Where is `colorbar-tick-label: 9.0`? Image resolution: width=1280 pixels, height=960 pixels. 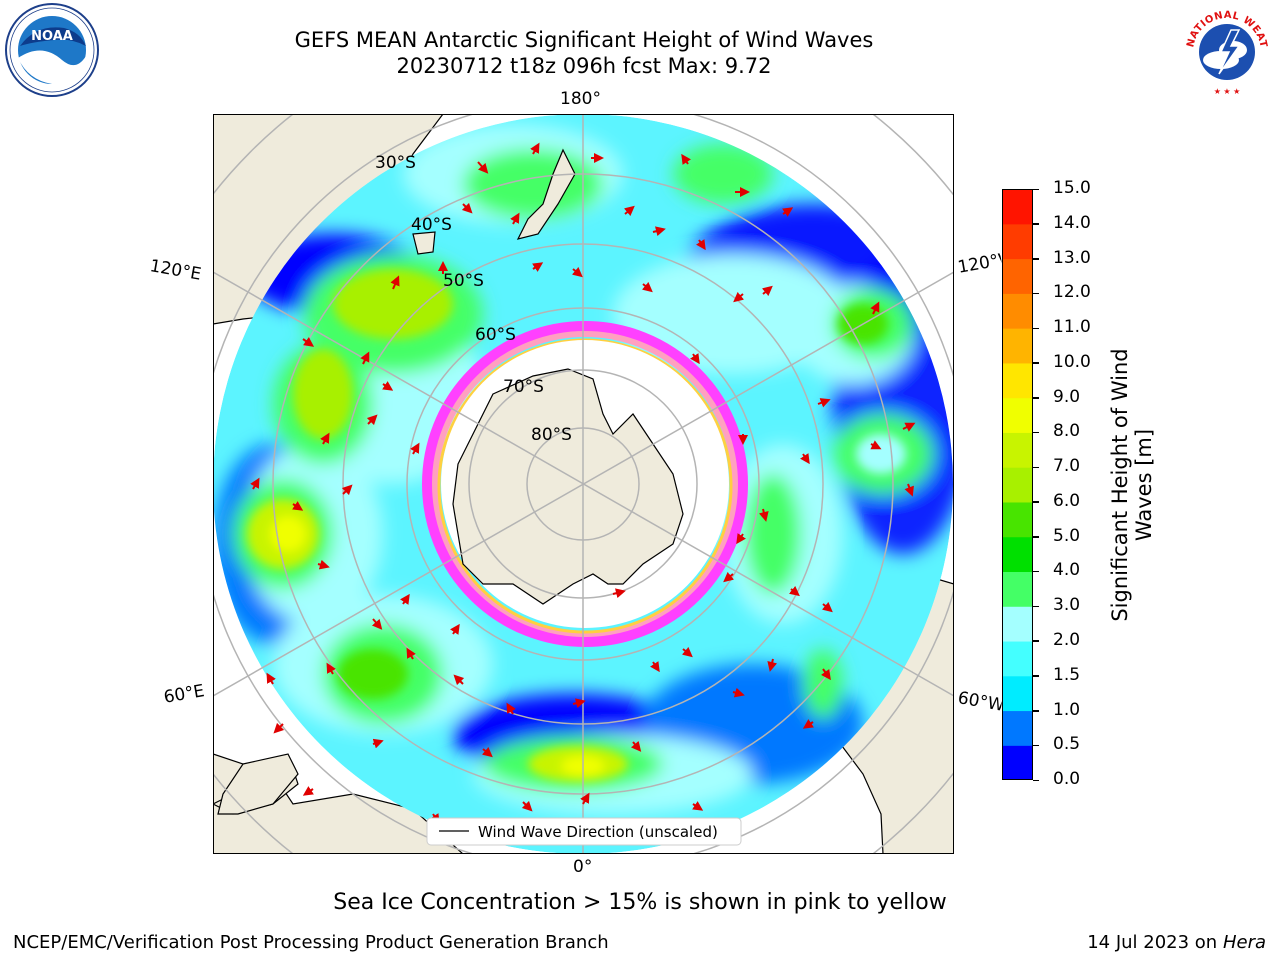
colorbar-tick-label: 9.0 is located at coordinates (1067, 396).